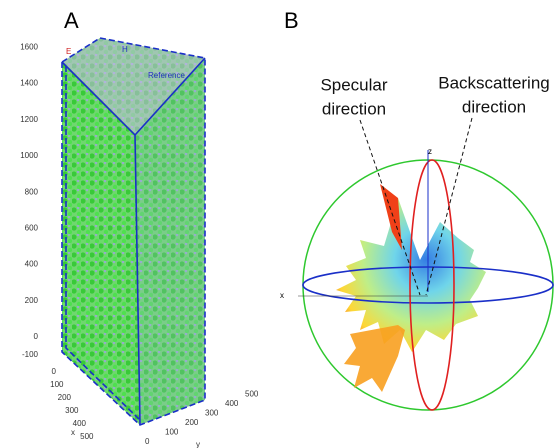 The image size is (560, 448). I want to click on tick-label: 1200, so click(29, 119).